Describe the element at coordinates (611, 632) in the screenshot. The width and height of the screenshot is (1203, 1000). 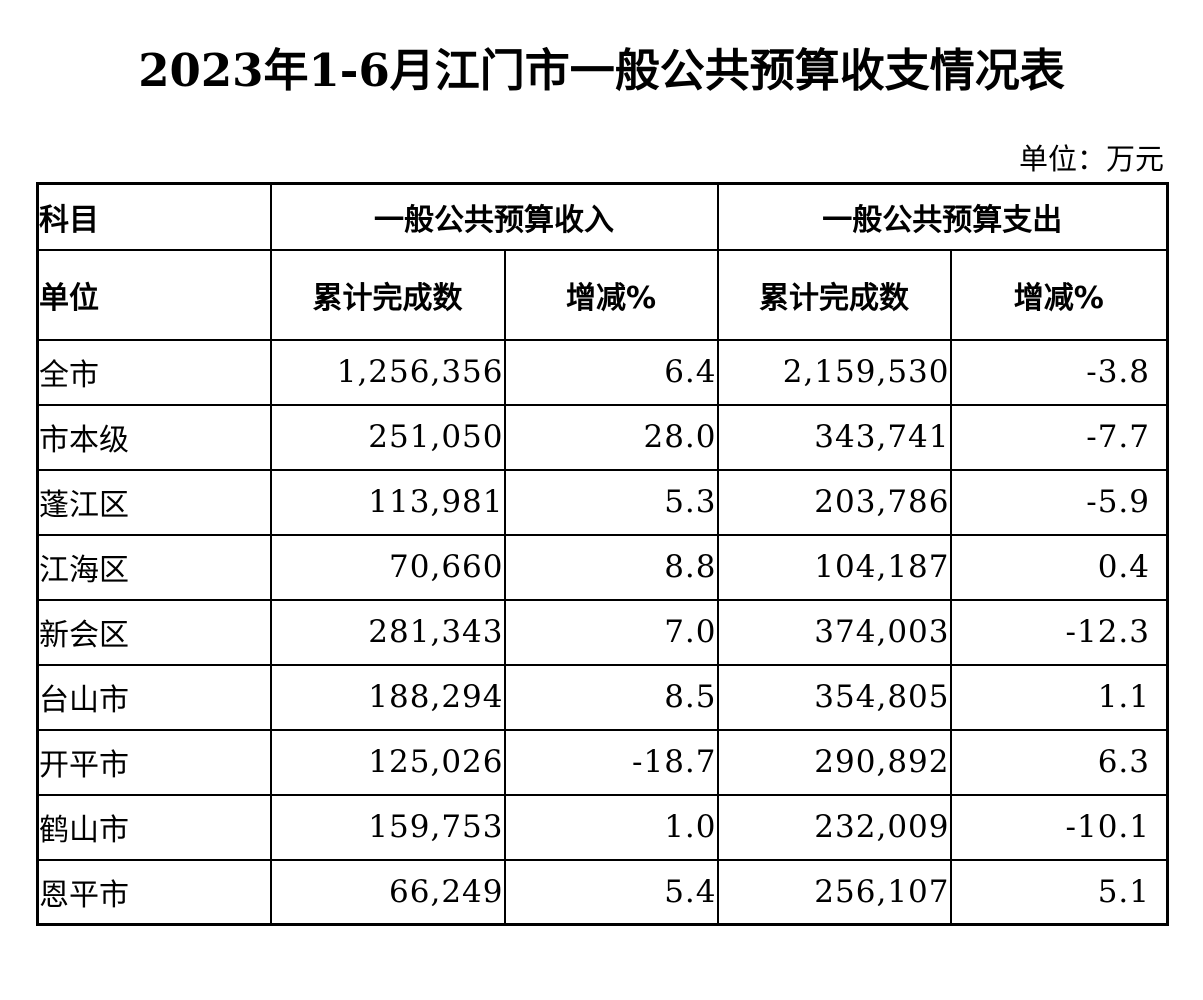
I see `revenue-change-cell: 7.0` at that location.